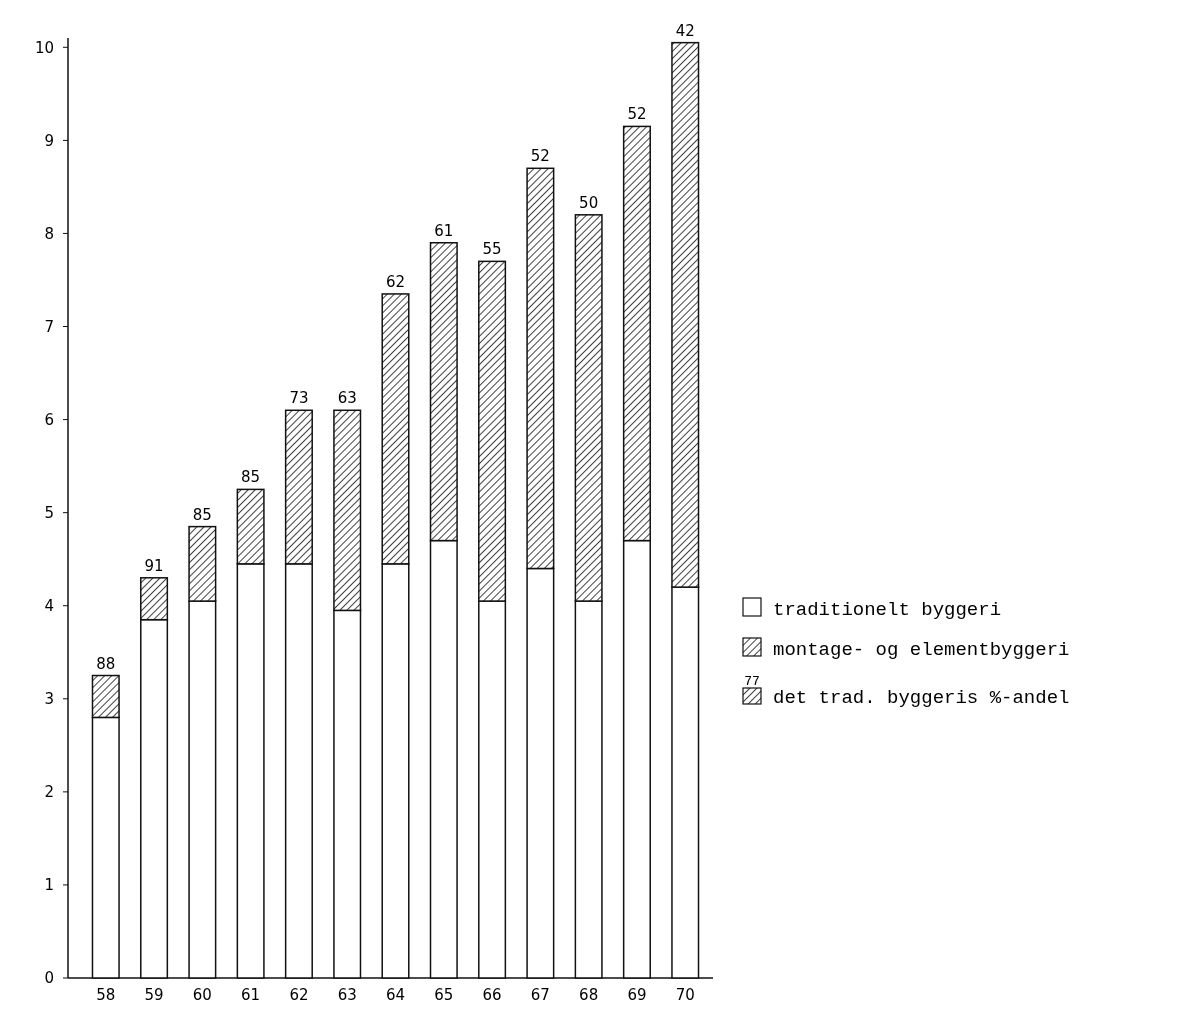 The height and width of the screenshot is (1016, 1201). What do you see at coordinates (395, 281) in the screenshot?
I see `annotation: 62` at bounding box center [395, 281].